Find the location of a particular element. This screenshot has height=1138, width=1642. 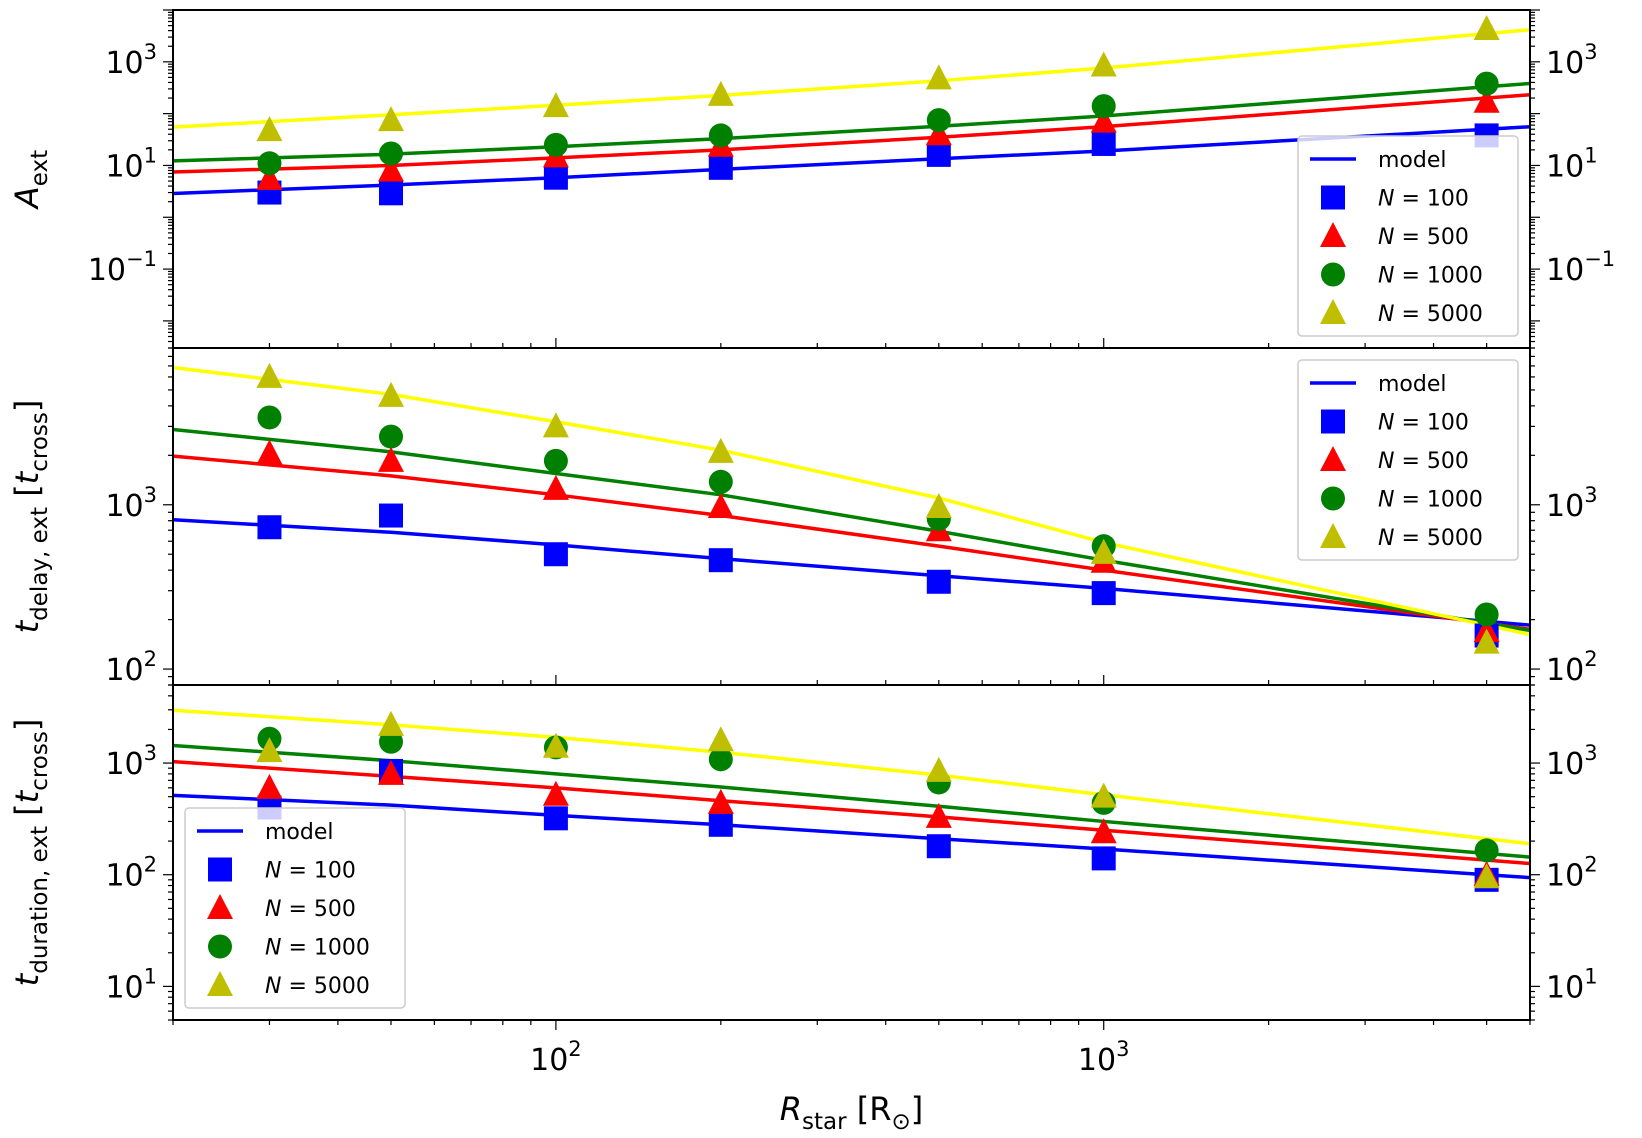

plot-area is located at coordinates (851, 800).